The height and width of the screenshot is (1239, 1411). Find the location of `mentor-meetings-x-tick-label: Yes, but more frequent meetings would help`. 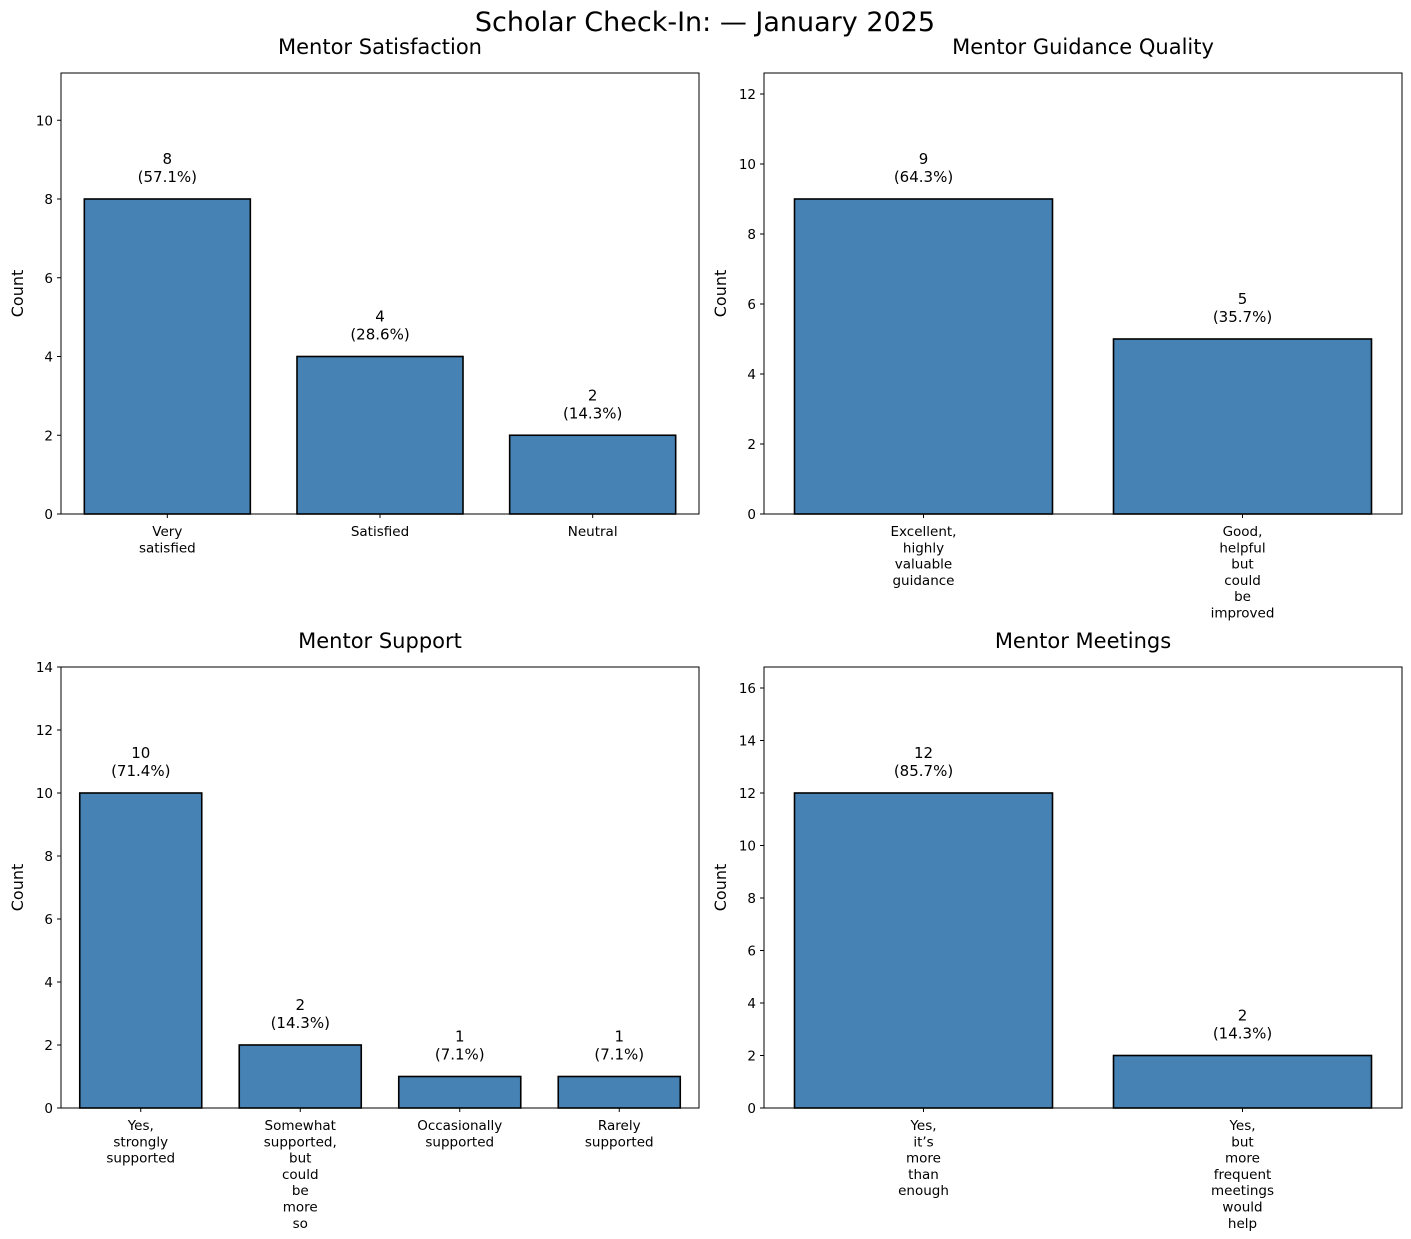

mentor-meetings-x-tick-label: Yes, but more frequent meetings would help is located at coordinates (1242, 1175).